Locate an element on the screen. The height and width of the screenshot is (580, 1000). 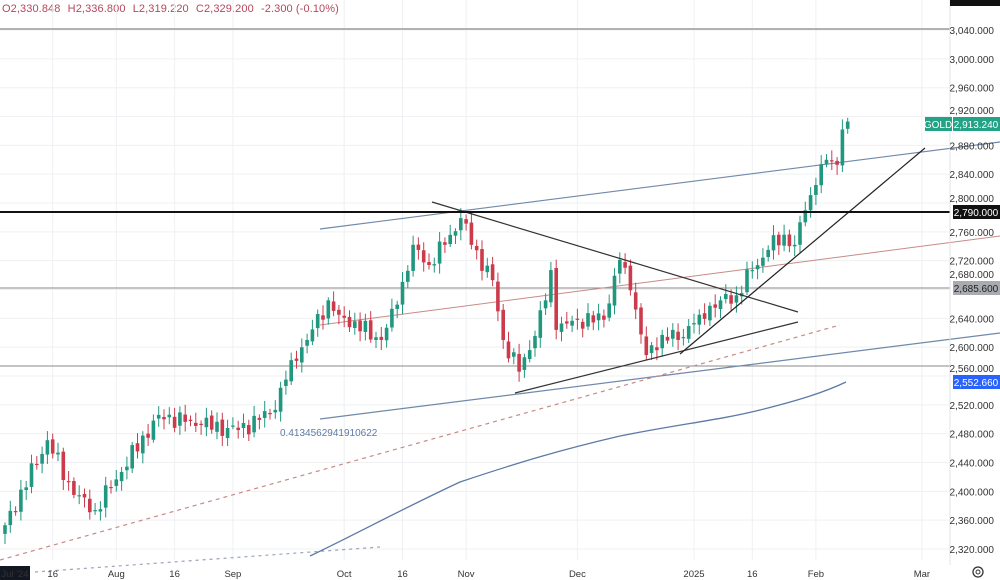
gear-icon is located at coordinates (978, 572).